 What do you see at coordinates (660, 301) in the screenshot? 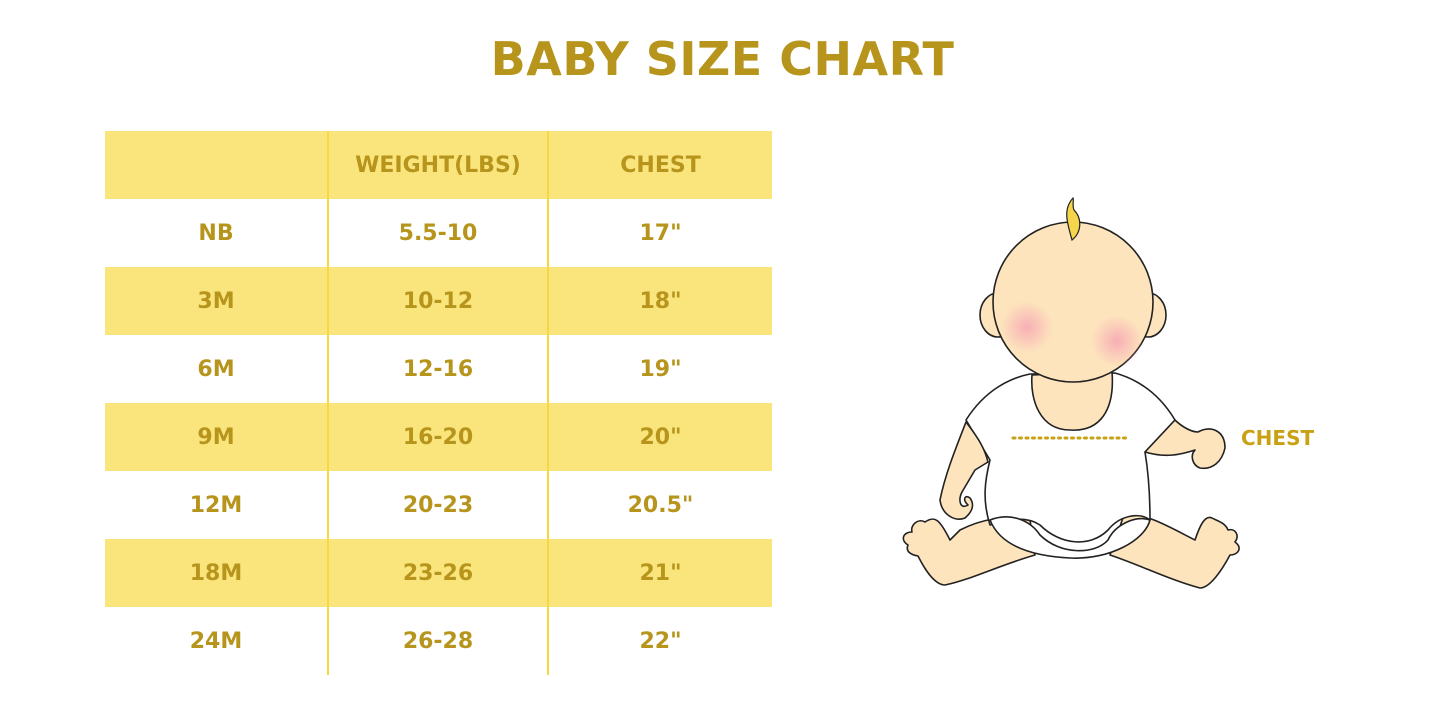
I see `chest-cell: 18"` at bounding box center [660, 301].